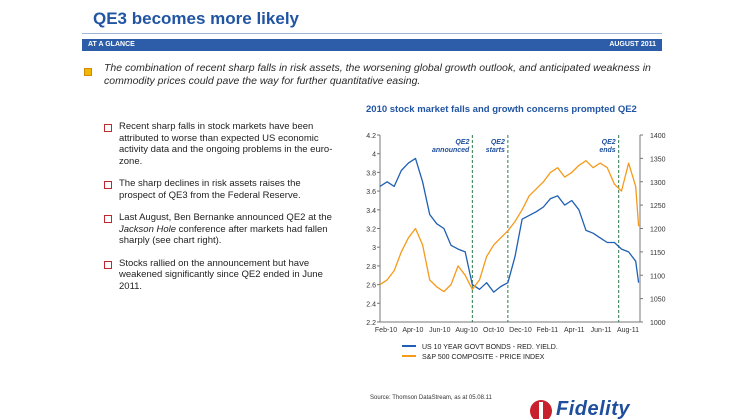 The image size is (746, 419). What do you see at coordinates (658, 300) in the screenshot?
I see `y-right-tick-label: 1050` at bounding box center [658, 300].